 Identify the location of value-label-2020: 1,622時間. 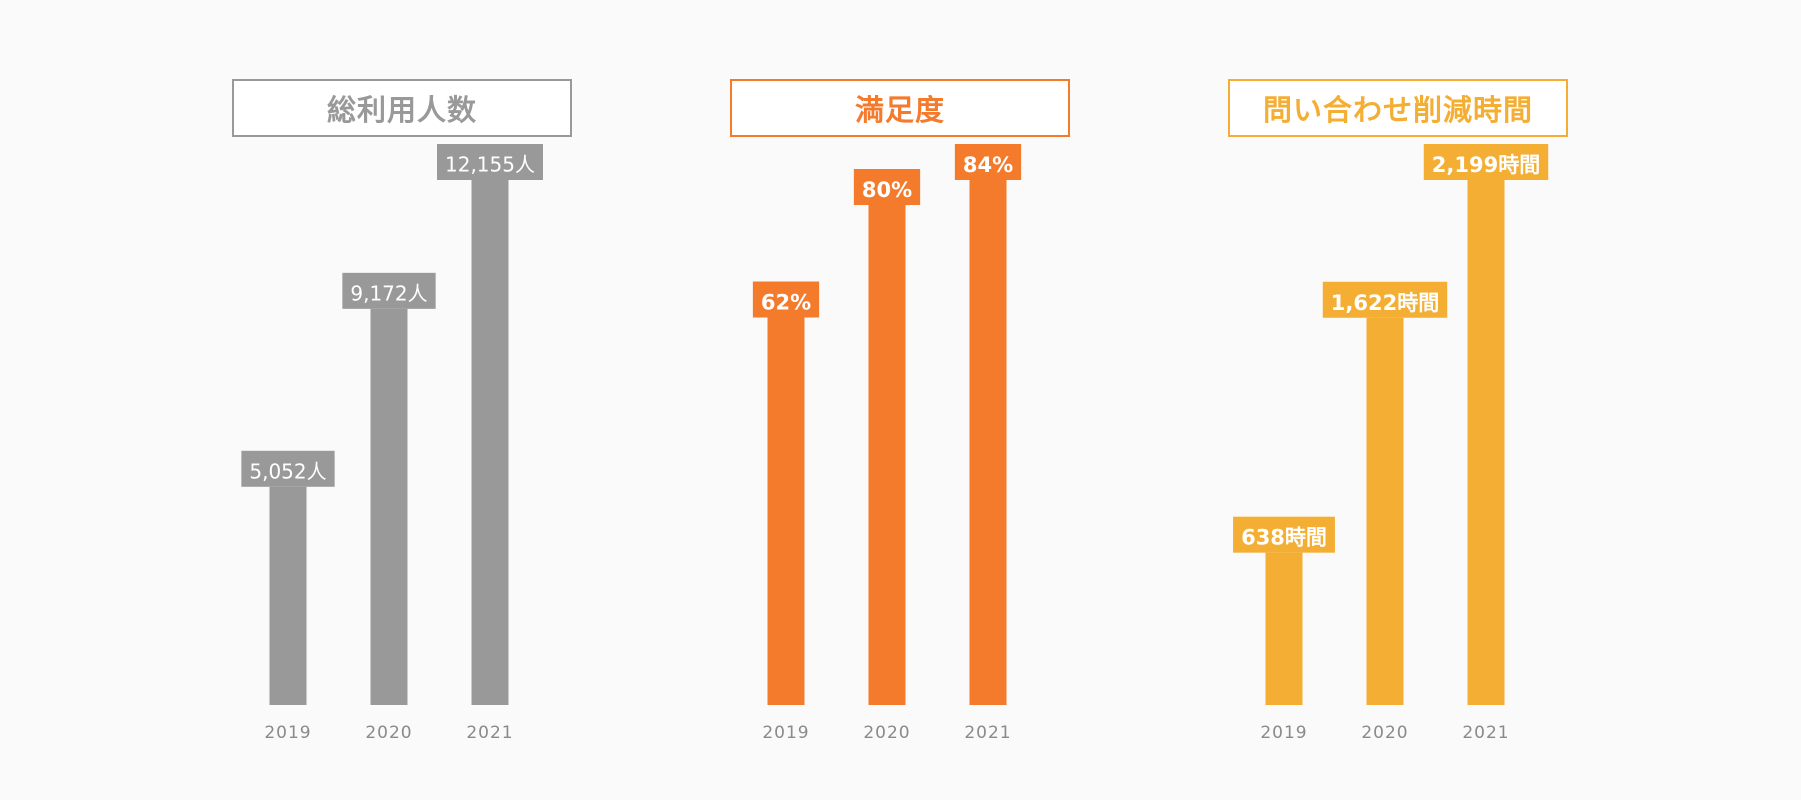
(1385, 303).